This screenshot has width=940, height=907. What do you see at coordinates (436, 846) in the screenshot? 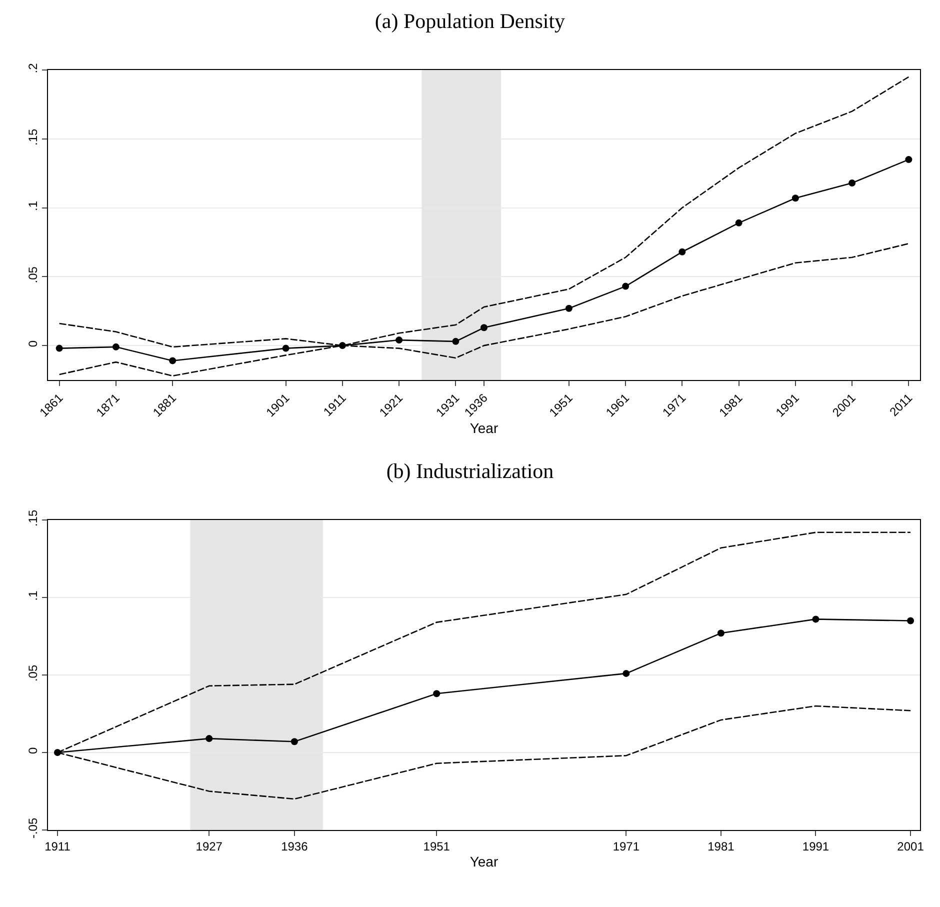
I see `x-tick-label: 1951` at bounding box center [436, 846].